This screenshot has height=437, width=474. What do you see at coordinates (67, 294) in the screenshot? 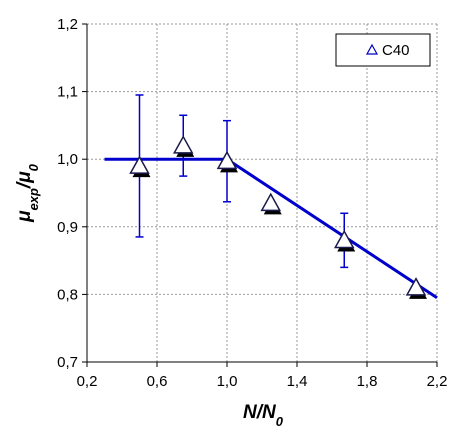
I see `y-tick-label: 0,8` at bounding box center [67, 294].